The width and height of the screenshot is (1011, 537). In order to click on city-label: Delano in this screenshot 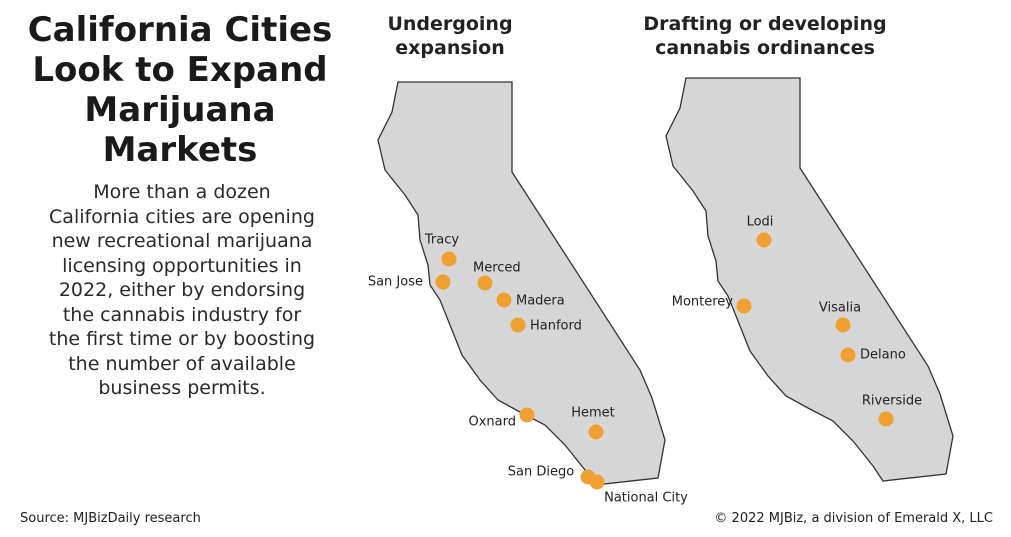, I will do `click(883, 355)`.